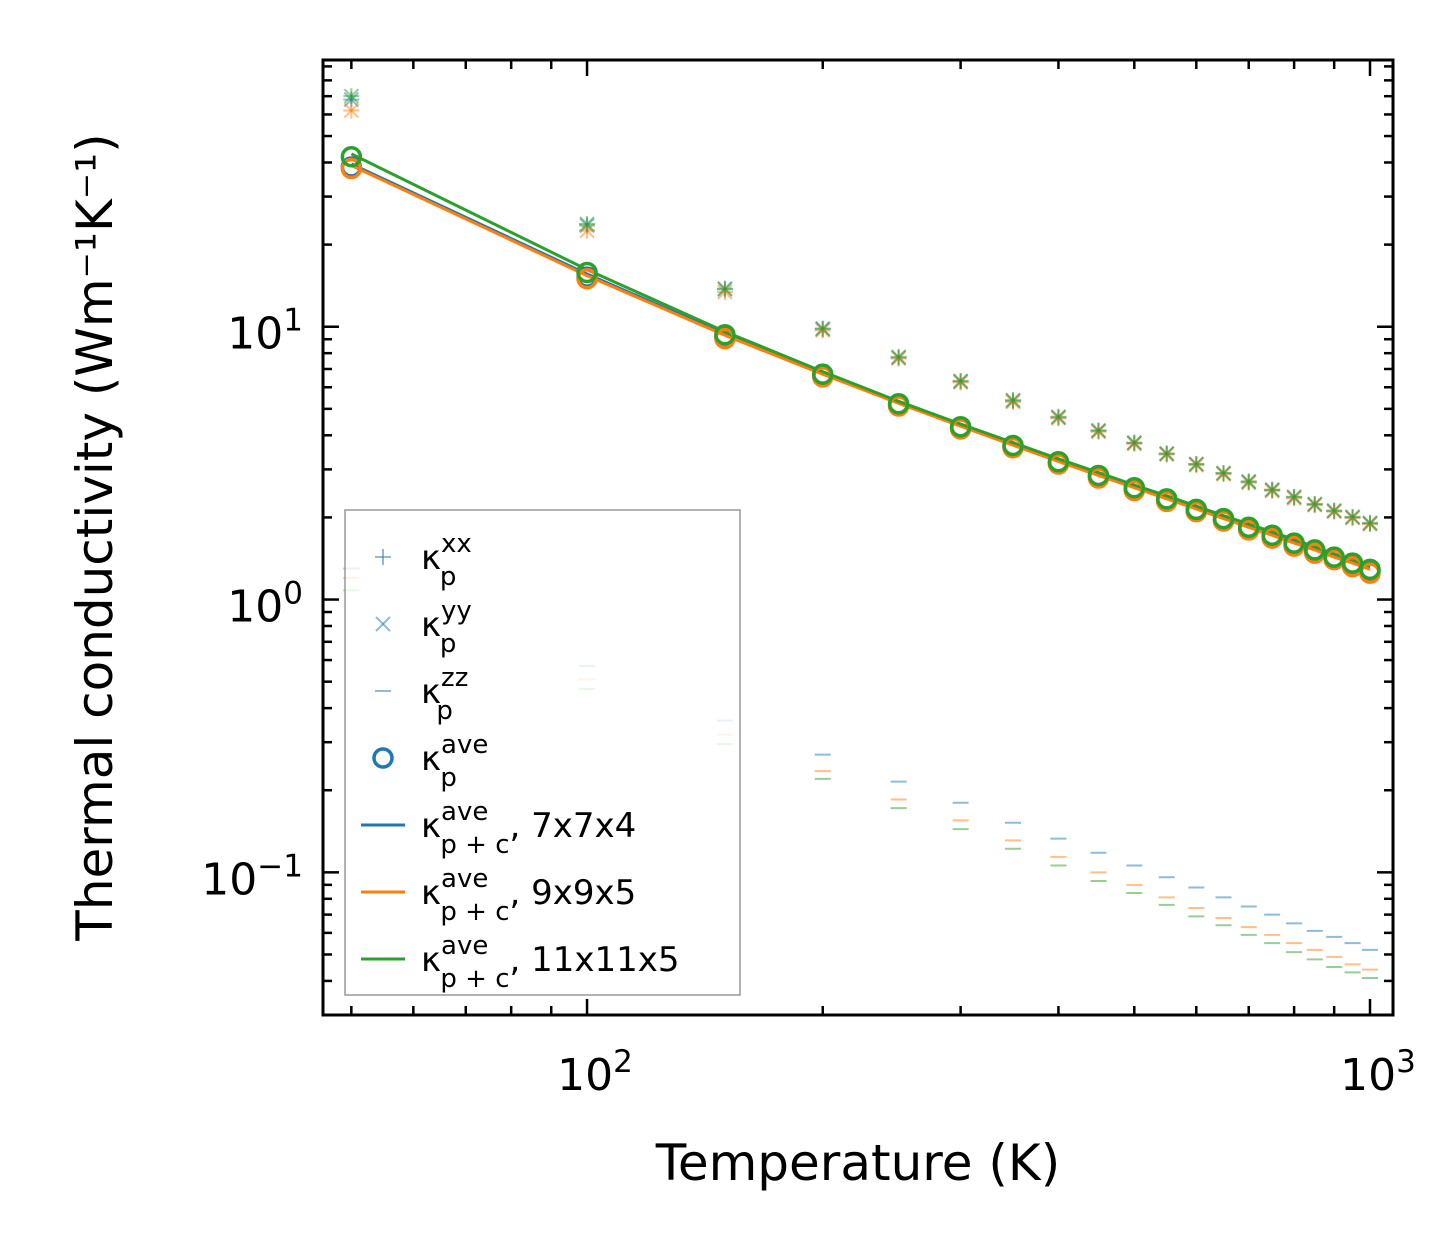 The width and height of the screenshot is (1454, 1254). I want to click on legend-box, so click(542, 752).